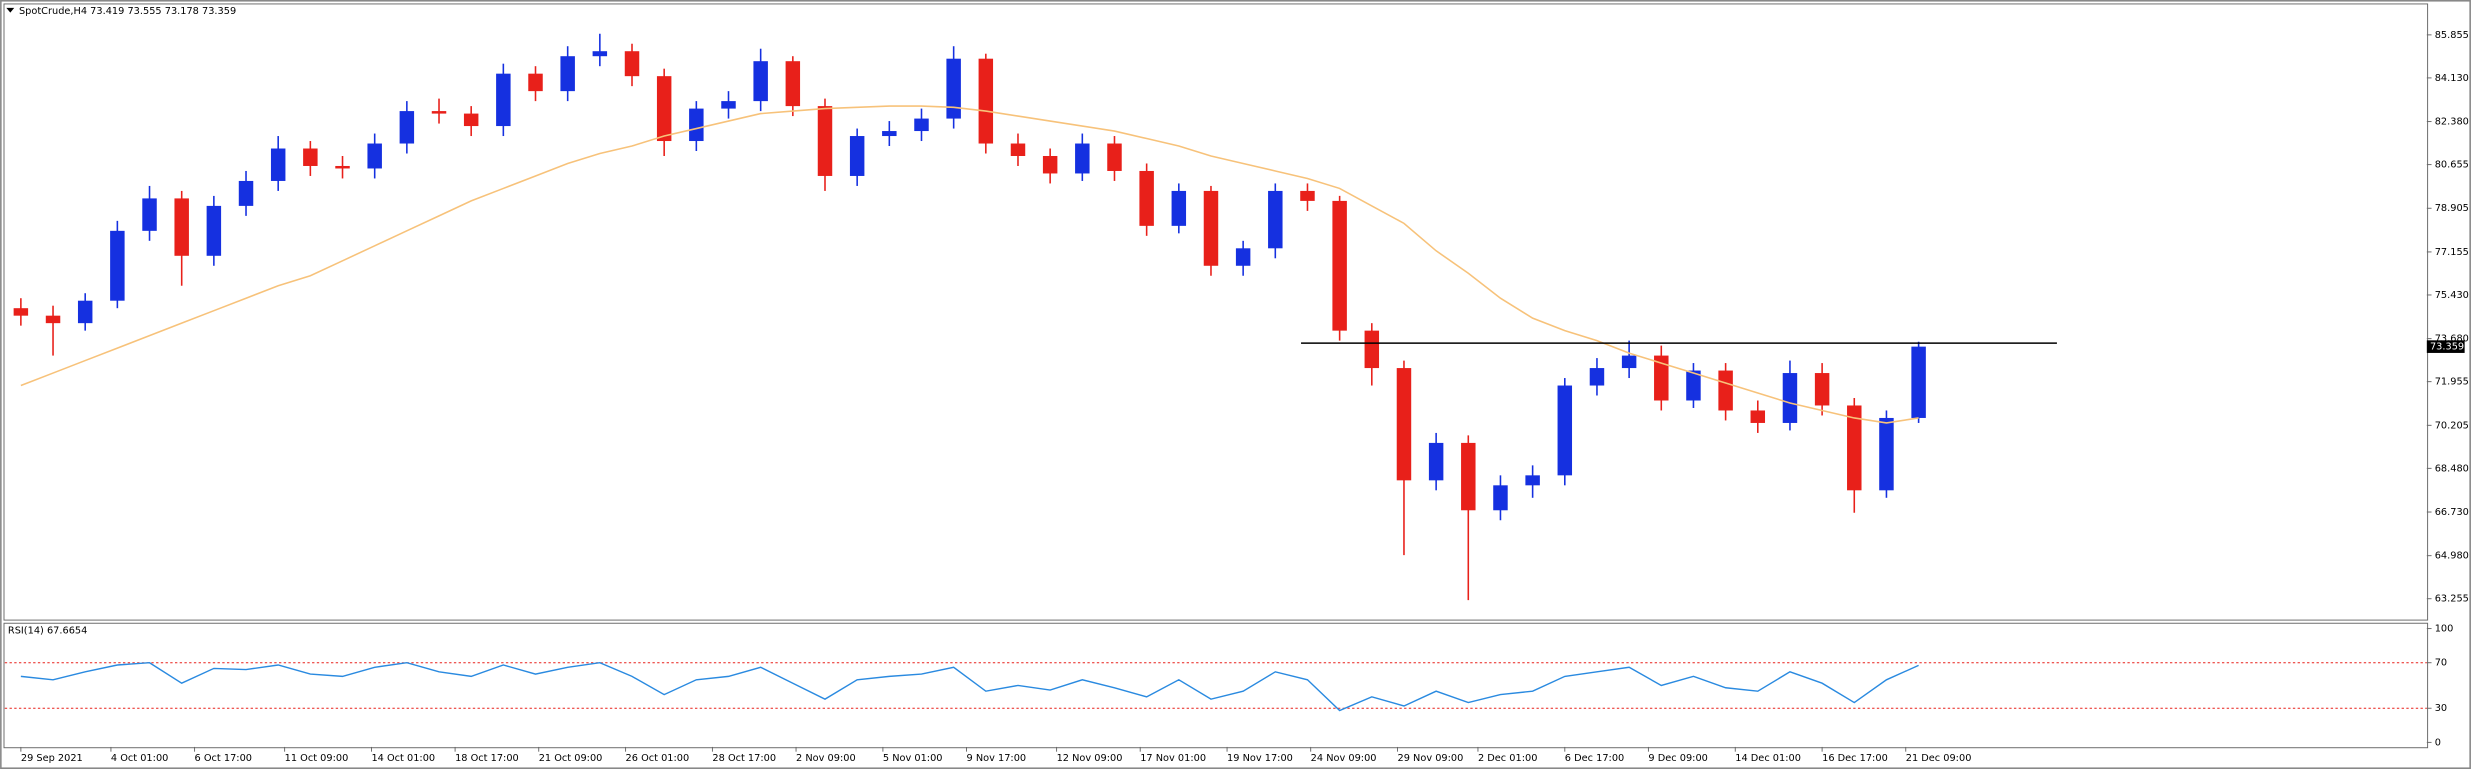 The height and width of the screenshot is (769, 2471). Describe the element at coordinates (139, 758) in the screenshot. I see `x-tick-label: 4 Oct 01:00` at that location.